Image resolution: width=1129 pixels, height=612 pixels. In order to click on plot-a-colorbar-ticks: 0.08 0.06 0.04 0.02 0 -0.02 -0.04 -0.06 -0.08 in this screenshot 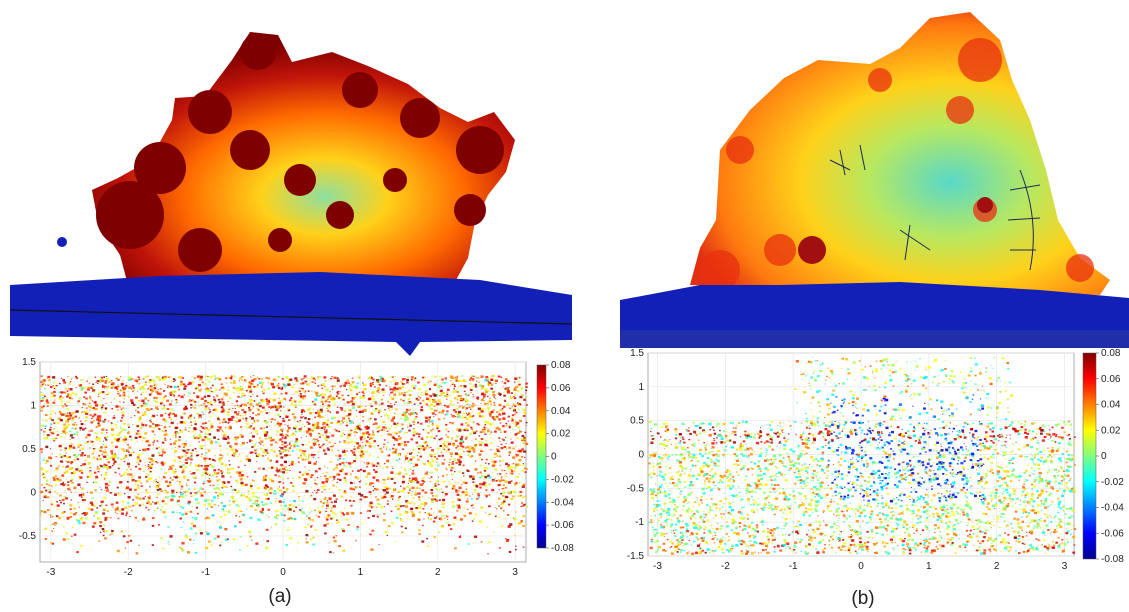, I will do `click(560, 457)`.